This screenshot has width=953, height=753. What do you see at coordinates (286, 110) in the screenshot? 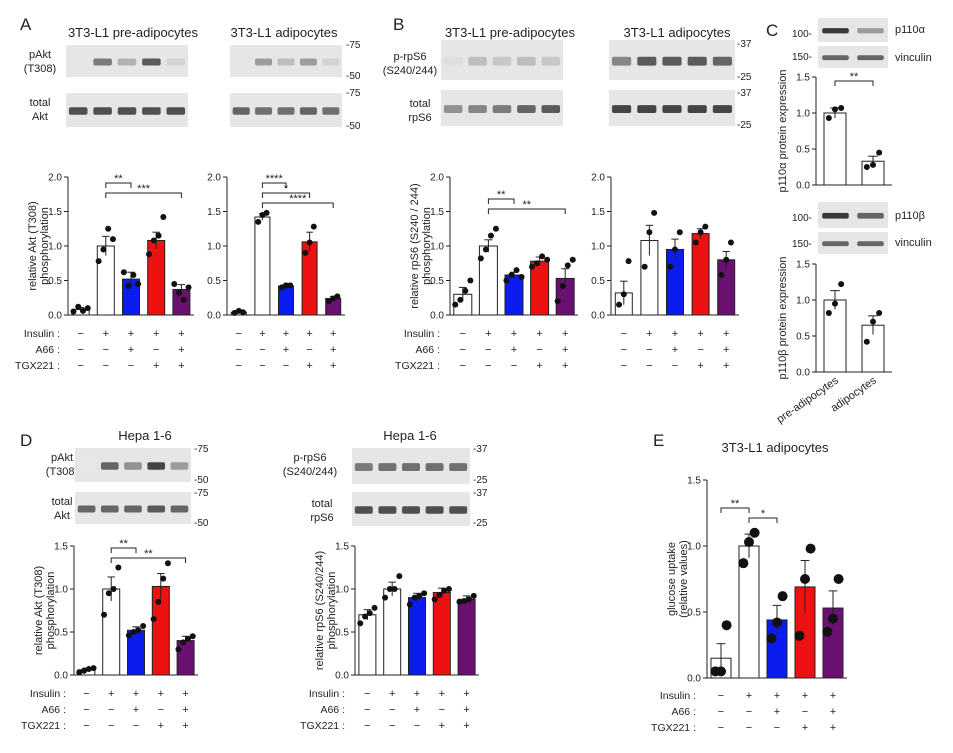
I see `blot-akt-adi` at bounding box center [286, 110].